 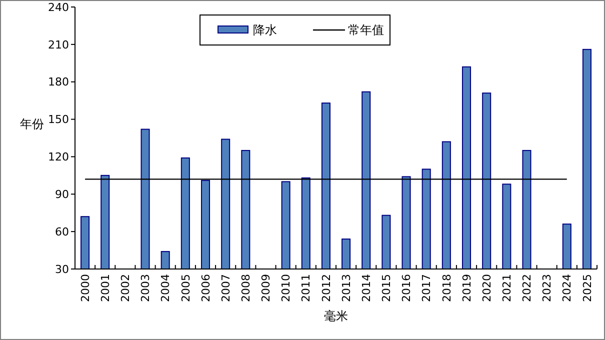 I want to click on x-tick-label: 2013, so click(x=346, y=288).